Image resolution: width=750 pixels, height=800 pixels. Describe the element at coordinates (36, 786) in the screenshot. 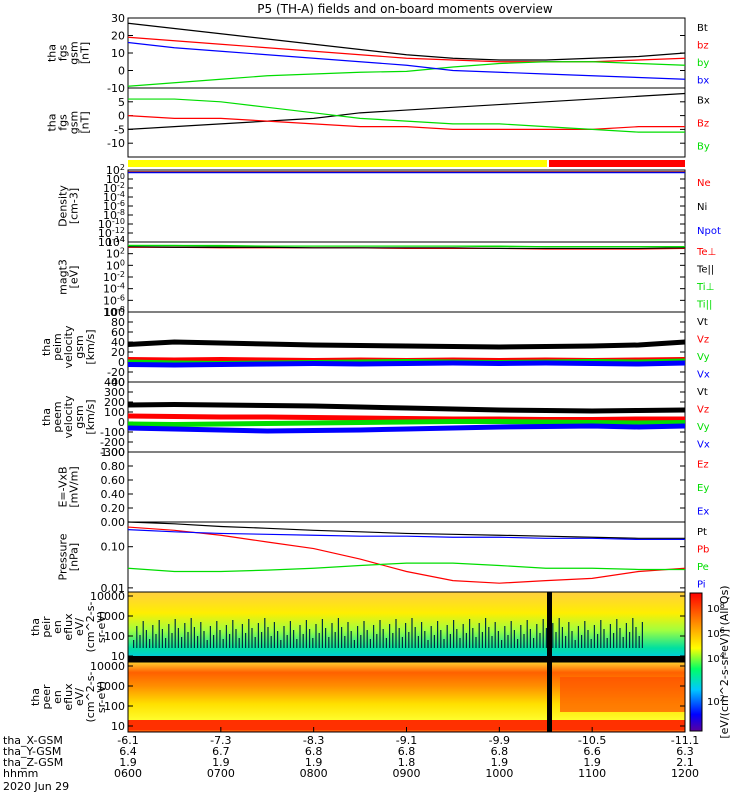

I see `date-label: 2020 Jun 29` at that location.